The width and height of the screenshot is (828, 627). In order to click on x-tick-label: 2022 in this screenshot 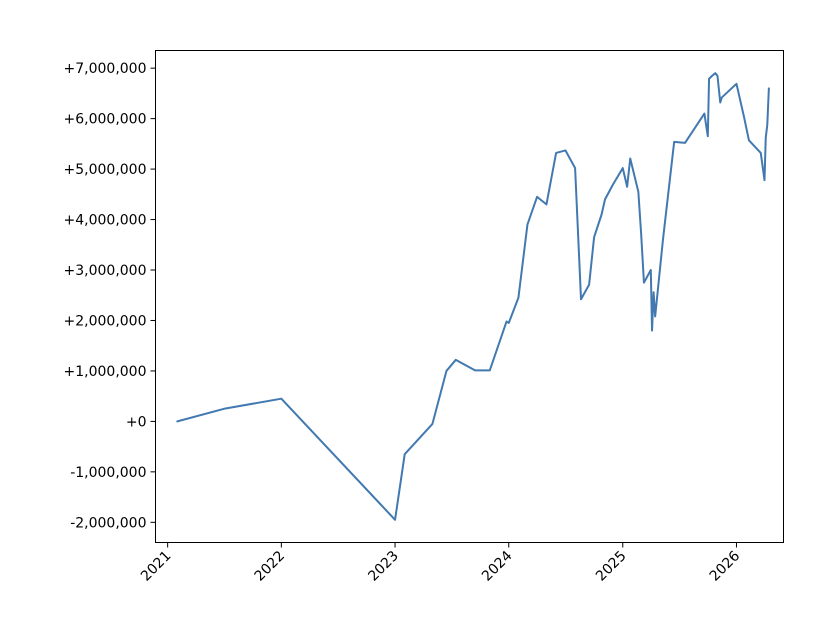, I will do `click(270, 566)`.